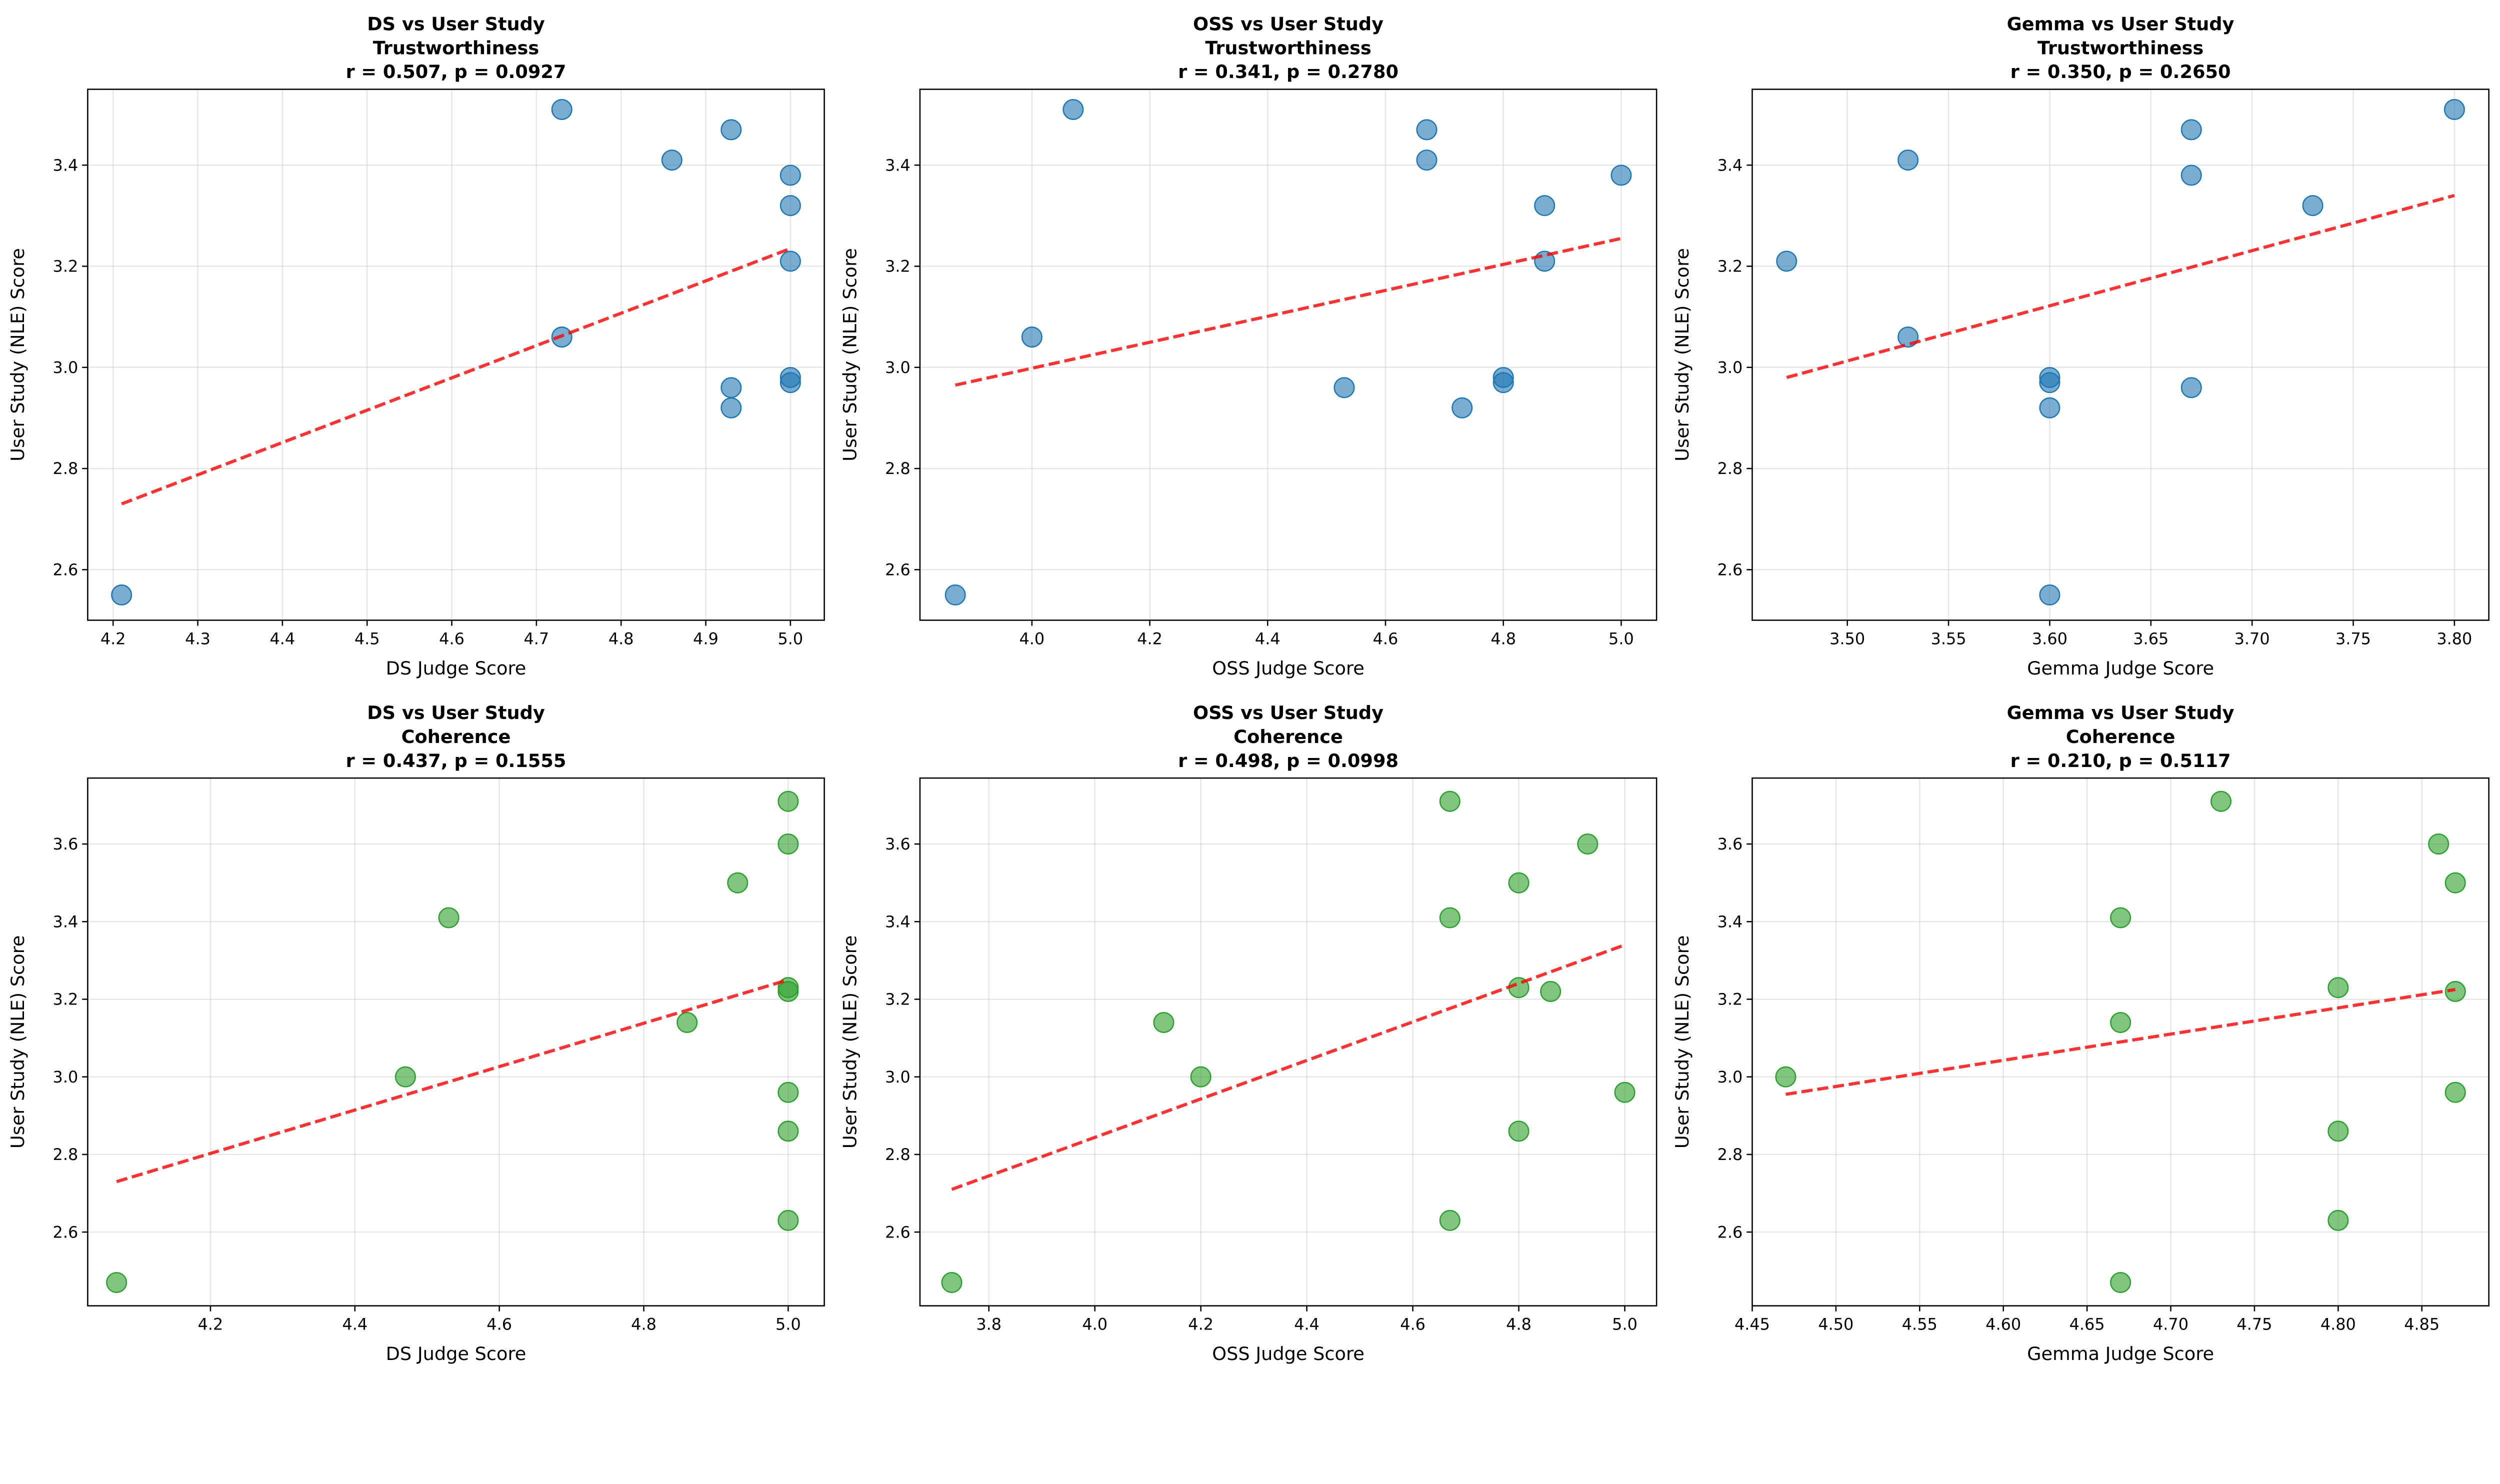 This screenshot has width=2500, height=1484. I want to click on subplot-title: r = 0.350, p = 0.2650, so click(2120, 71).